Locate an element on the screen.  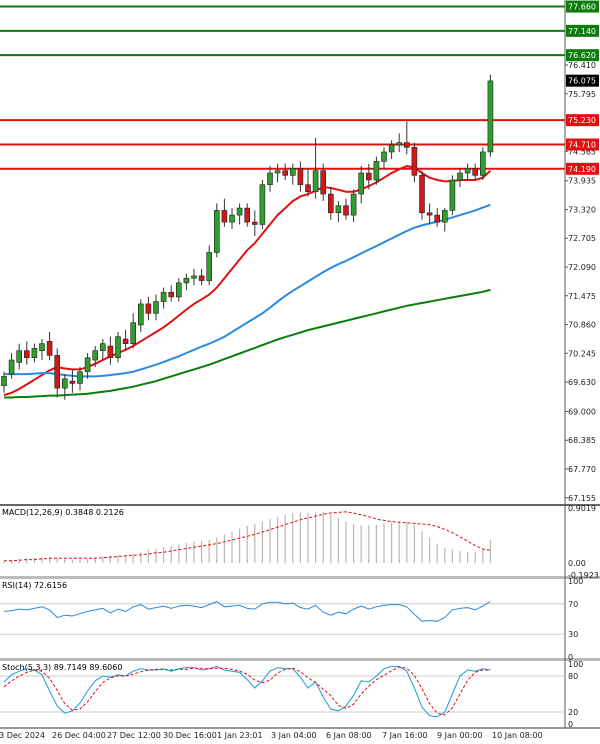
macd-tick-label: 0.00 is located at coordinates (577, 563).